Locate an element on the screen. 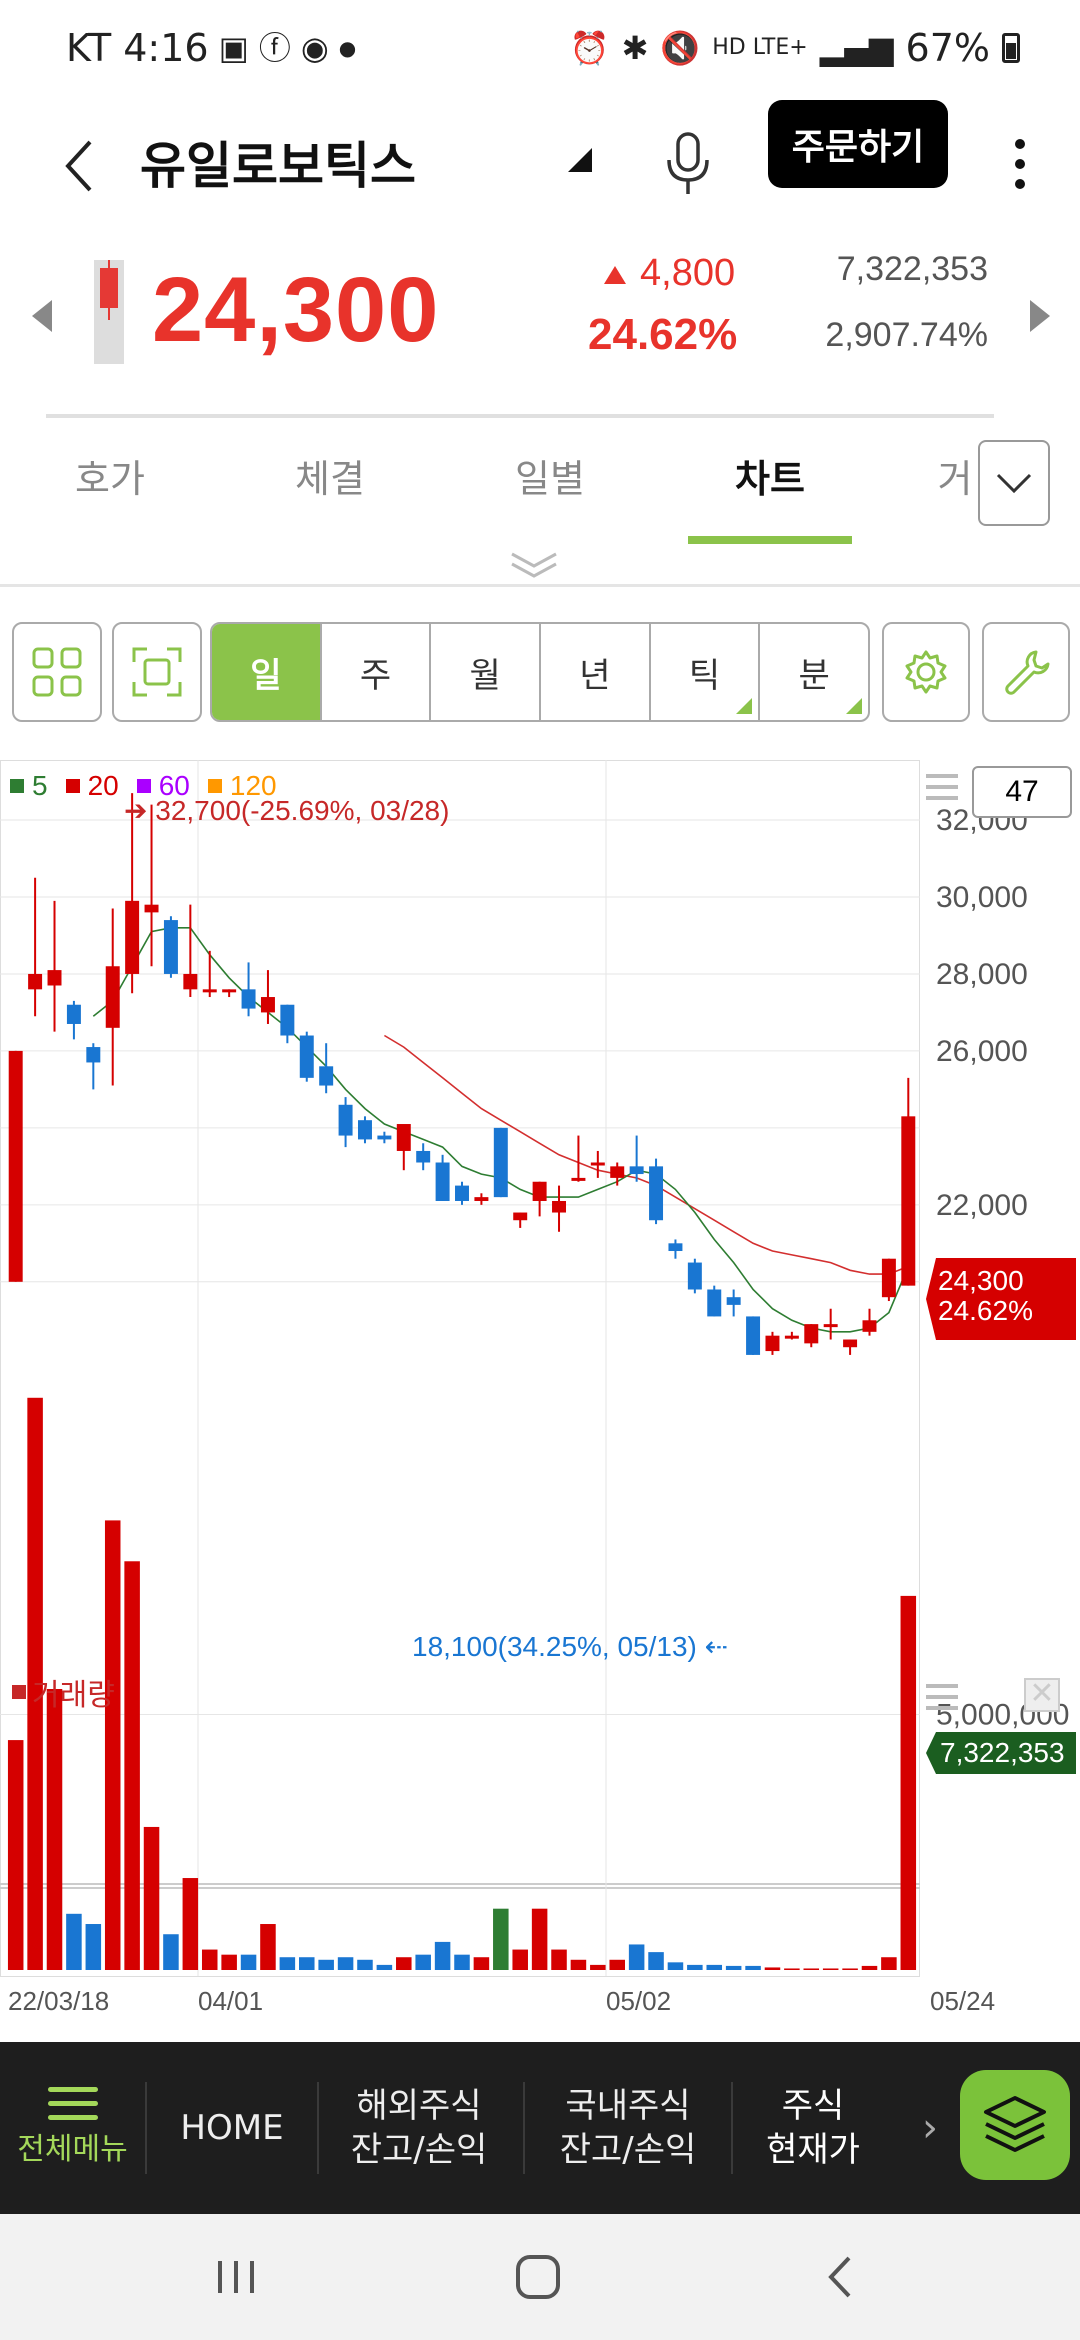 This screenshot has height=2340, width=1080. chart-tools-button is located at coordinates (1026, 672).